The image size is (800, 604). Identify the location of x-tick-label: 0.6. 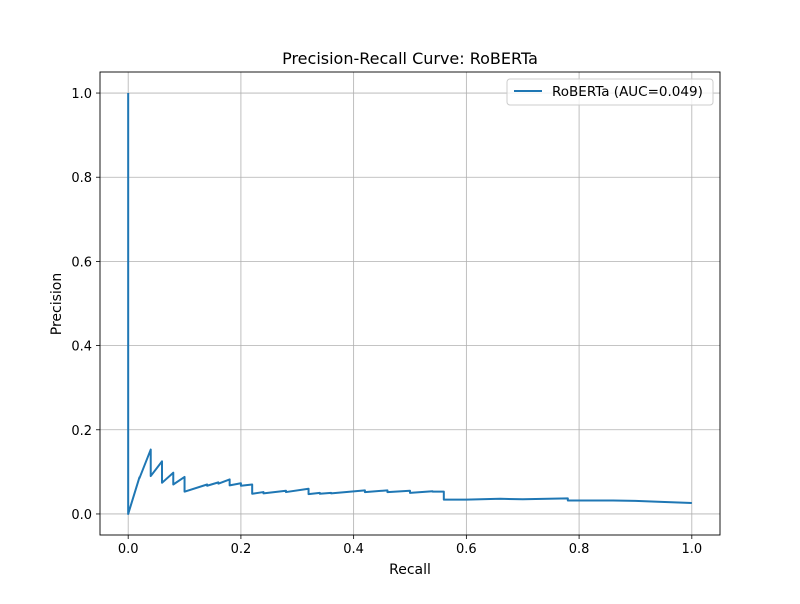
(466, 549).